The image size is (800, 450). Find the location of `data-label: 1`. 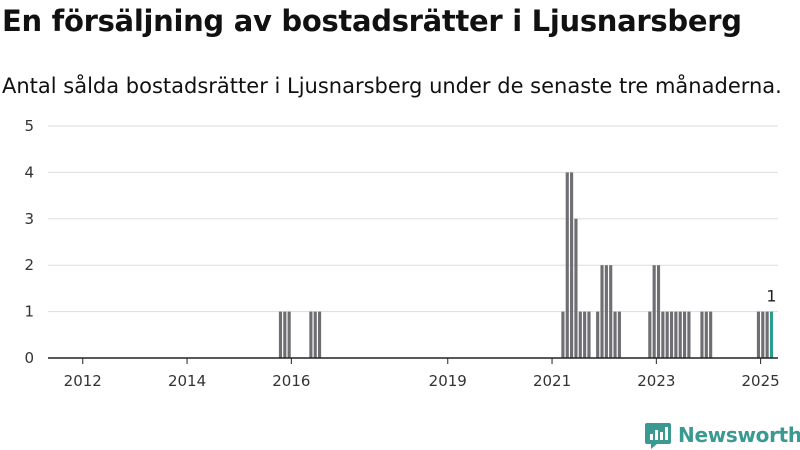

data-label: 1 is located at coordinates (771, 296).